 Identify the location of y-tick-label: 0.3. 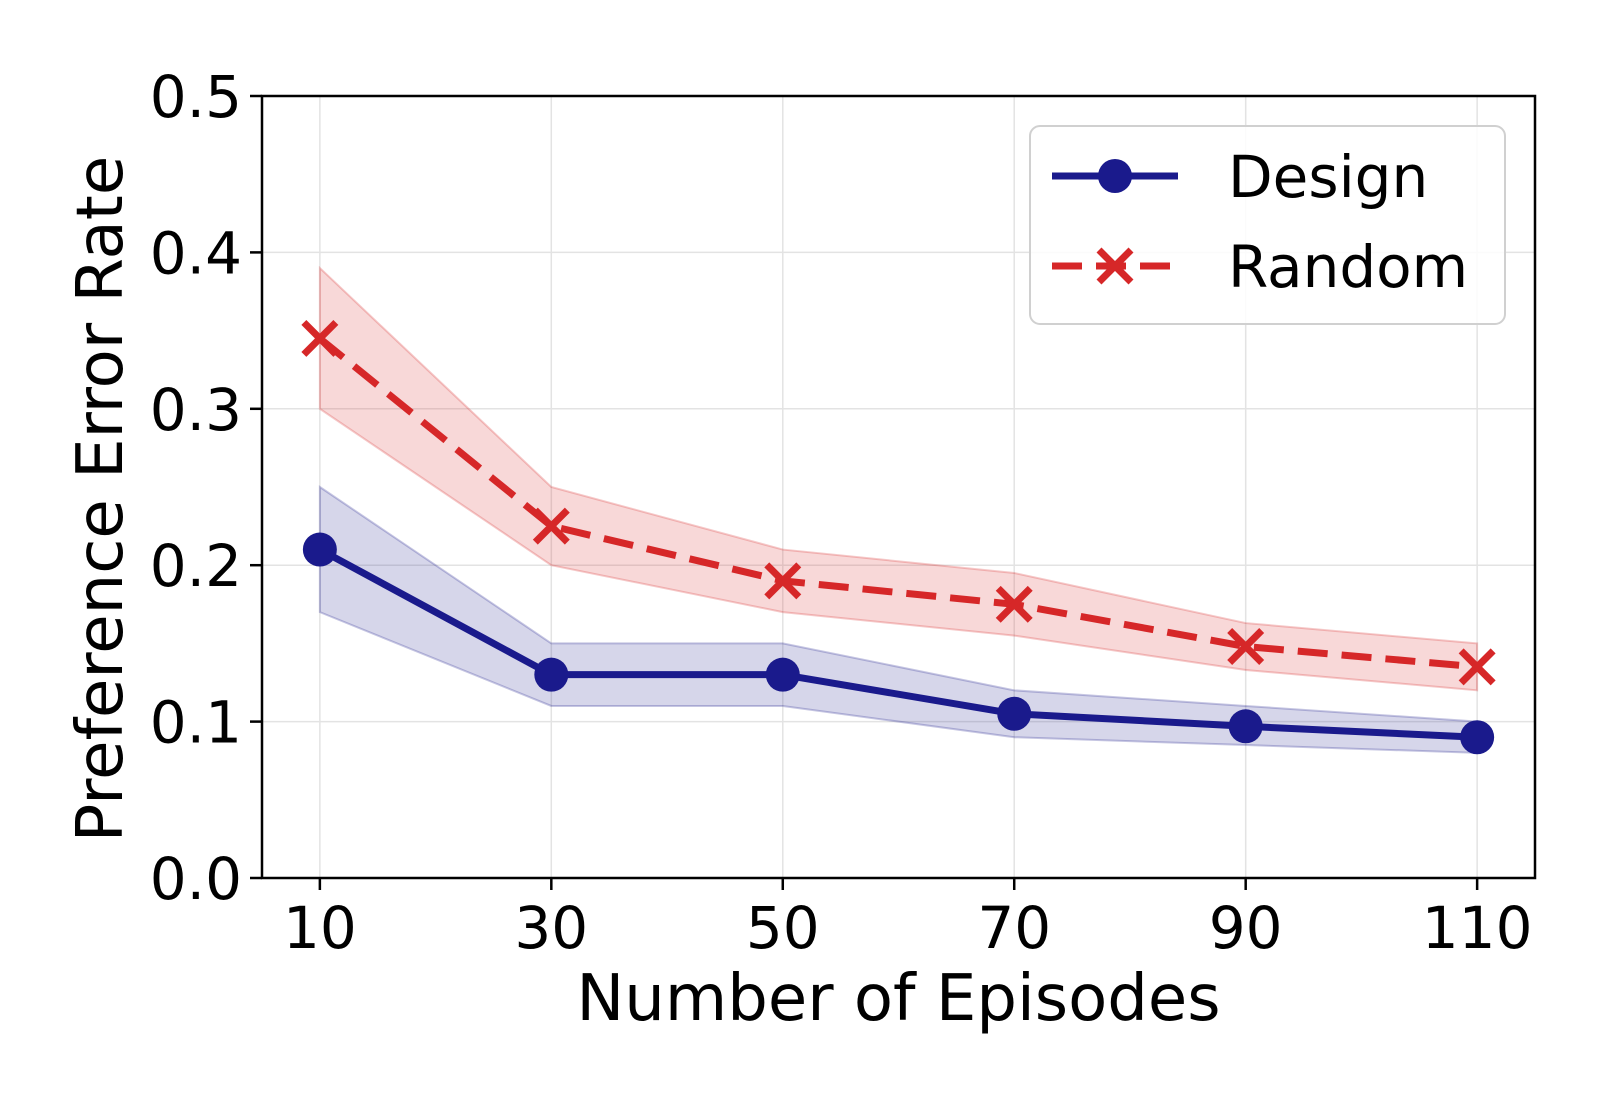
(196, 410).